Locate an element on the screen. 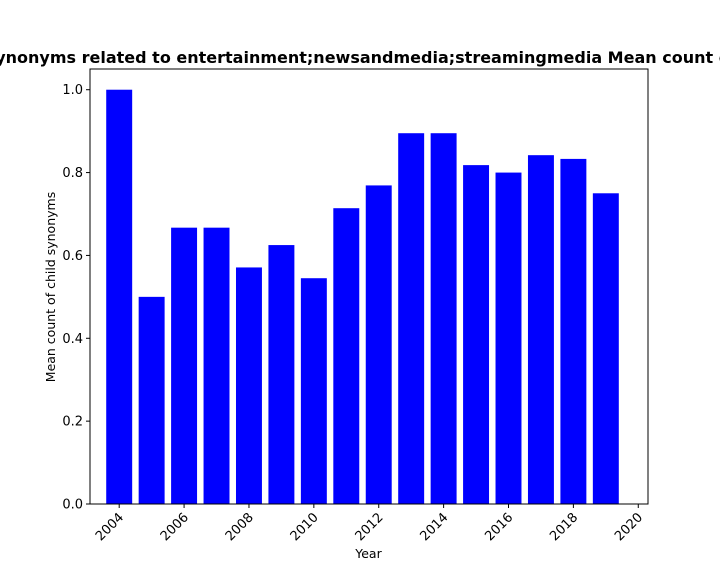 This screenshot has width=720, height=576. x-tick-label: 2006 is located at coordinates (175, 527).